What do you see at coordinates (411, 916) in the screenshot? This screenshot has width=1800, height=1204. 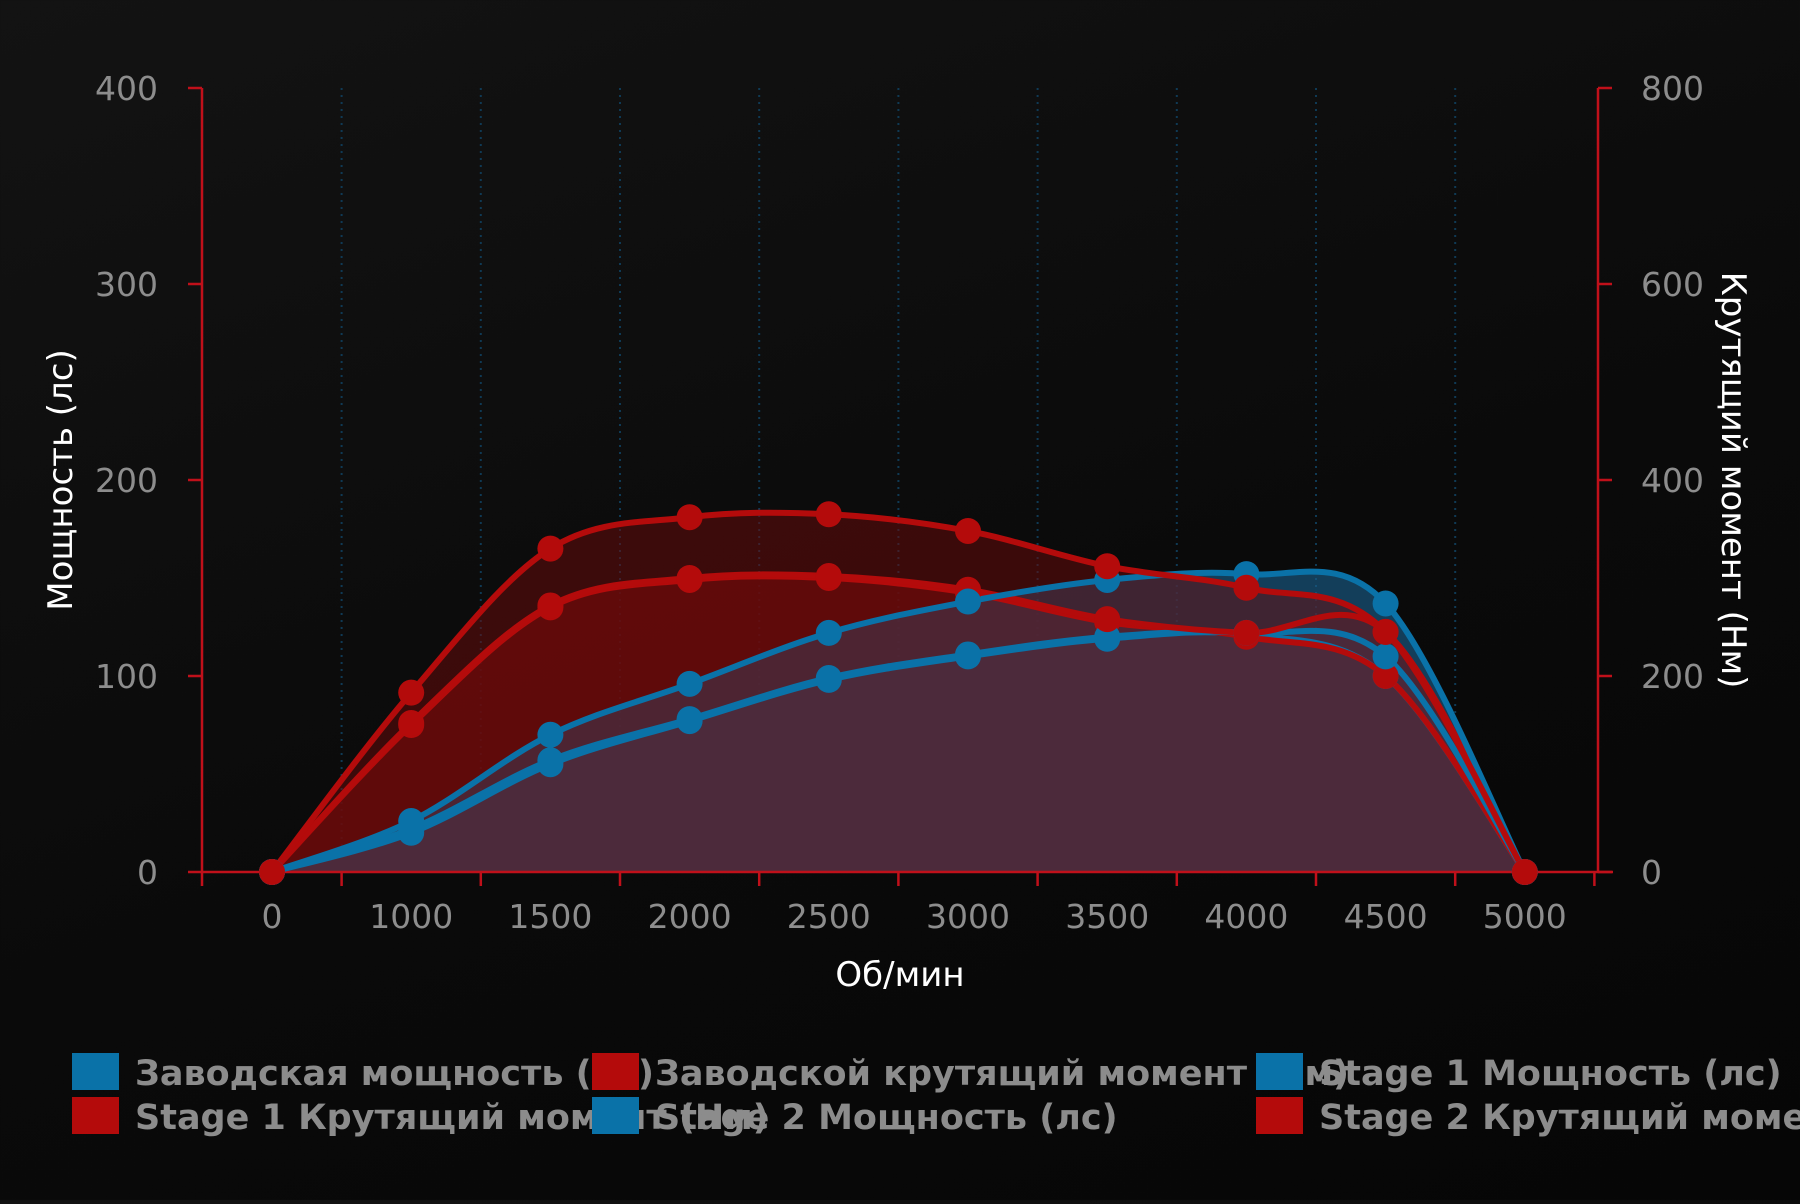 I see `x-tick-label: 1000` at bounding box center [411, 916].